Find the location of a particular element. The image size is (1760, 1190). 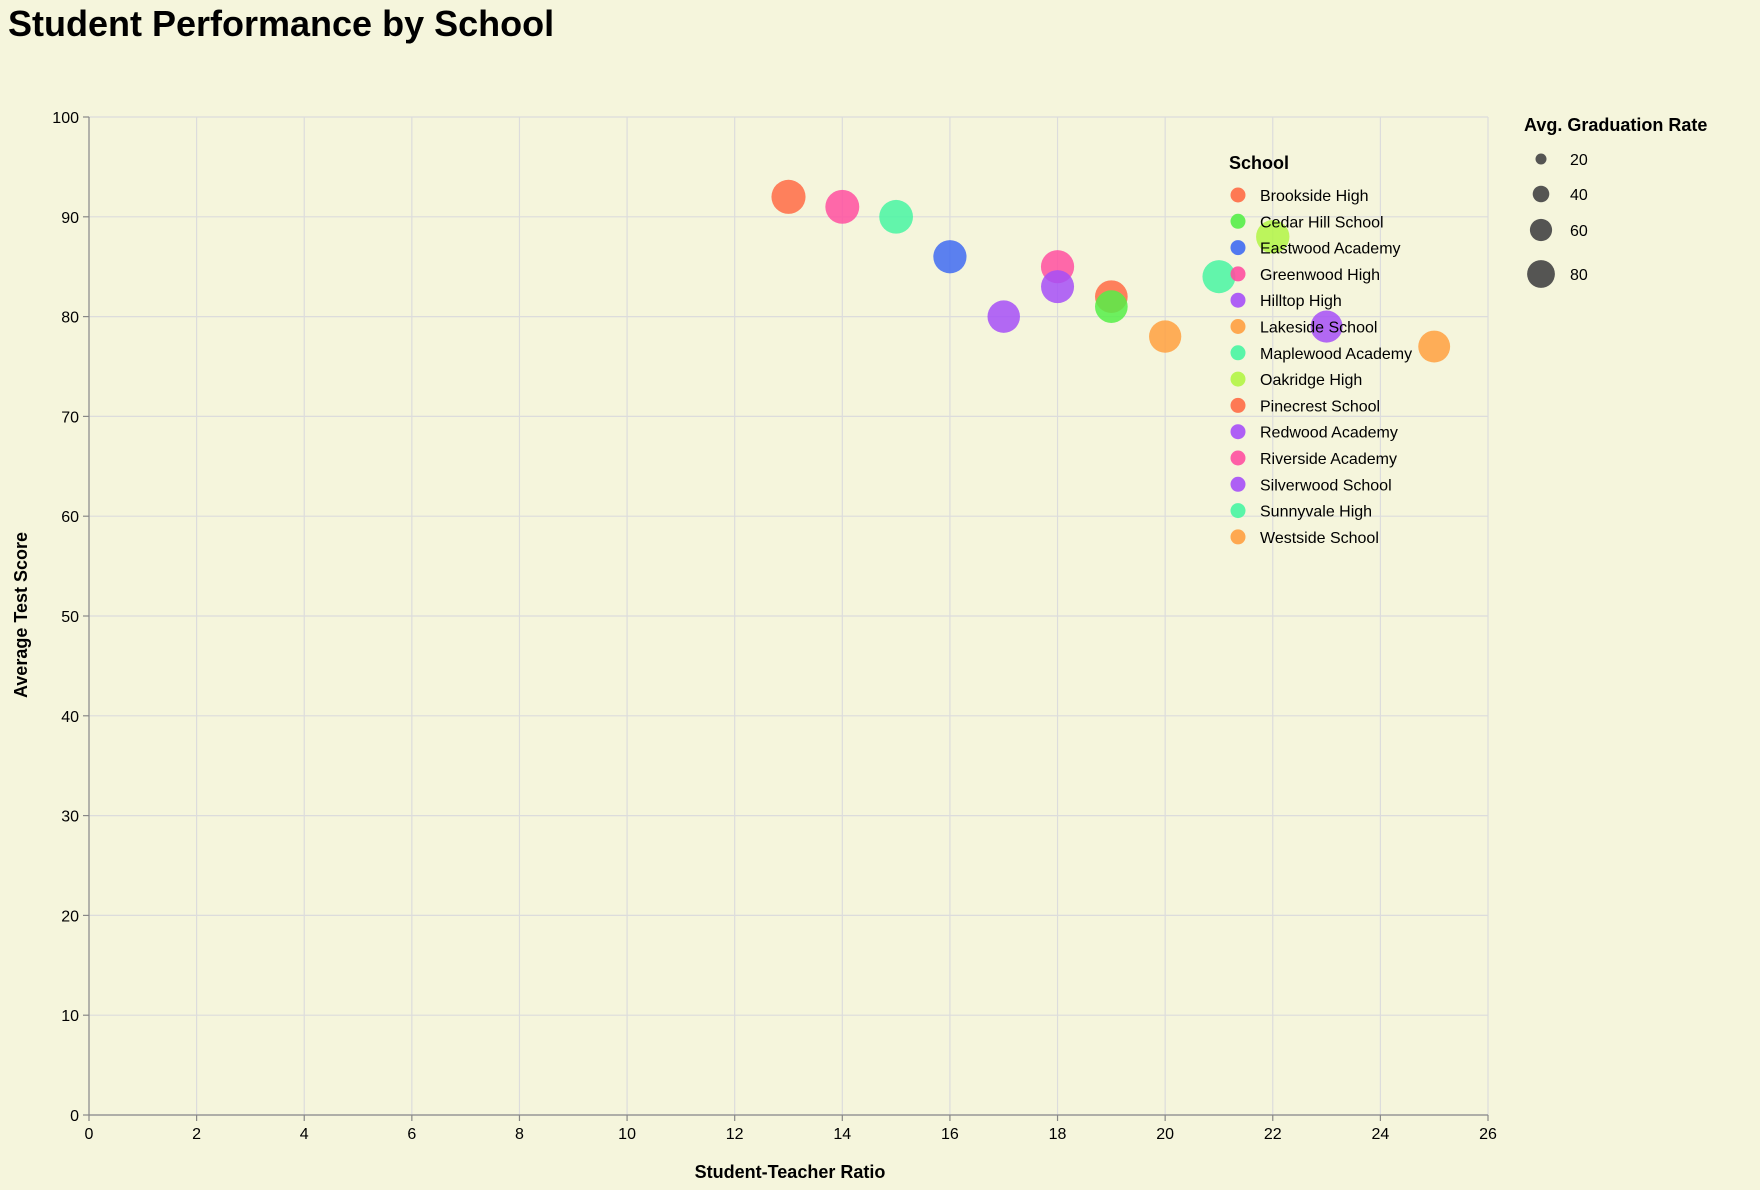

y-tick-label: 10 is located at coordinates (70, 1016).